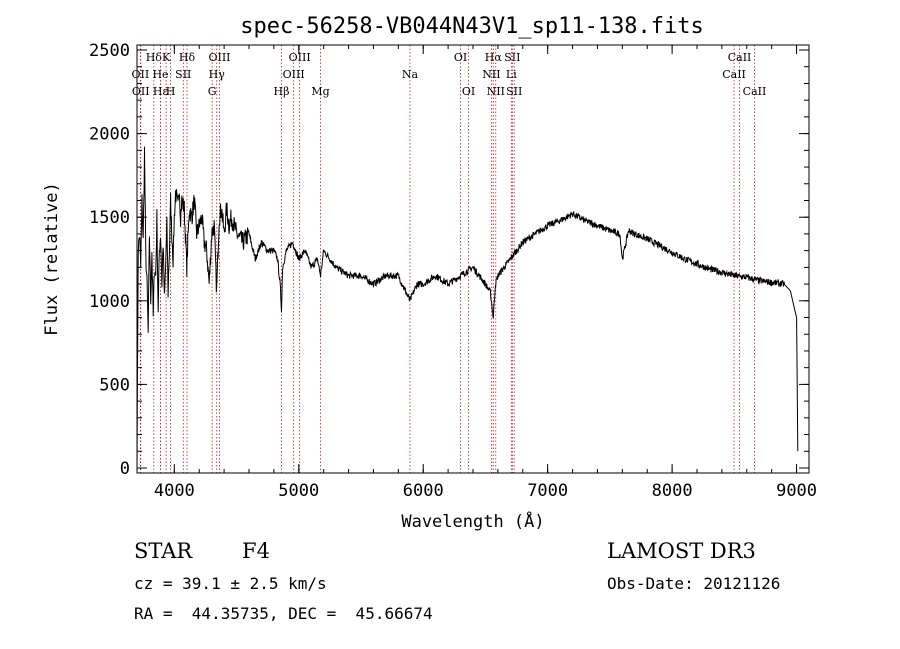  What do you see at coordinates (755, 91) in the screenshot?
I see `line-label-27: CaII` at bounding box center [755, 91].